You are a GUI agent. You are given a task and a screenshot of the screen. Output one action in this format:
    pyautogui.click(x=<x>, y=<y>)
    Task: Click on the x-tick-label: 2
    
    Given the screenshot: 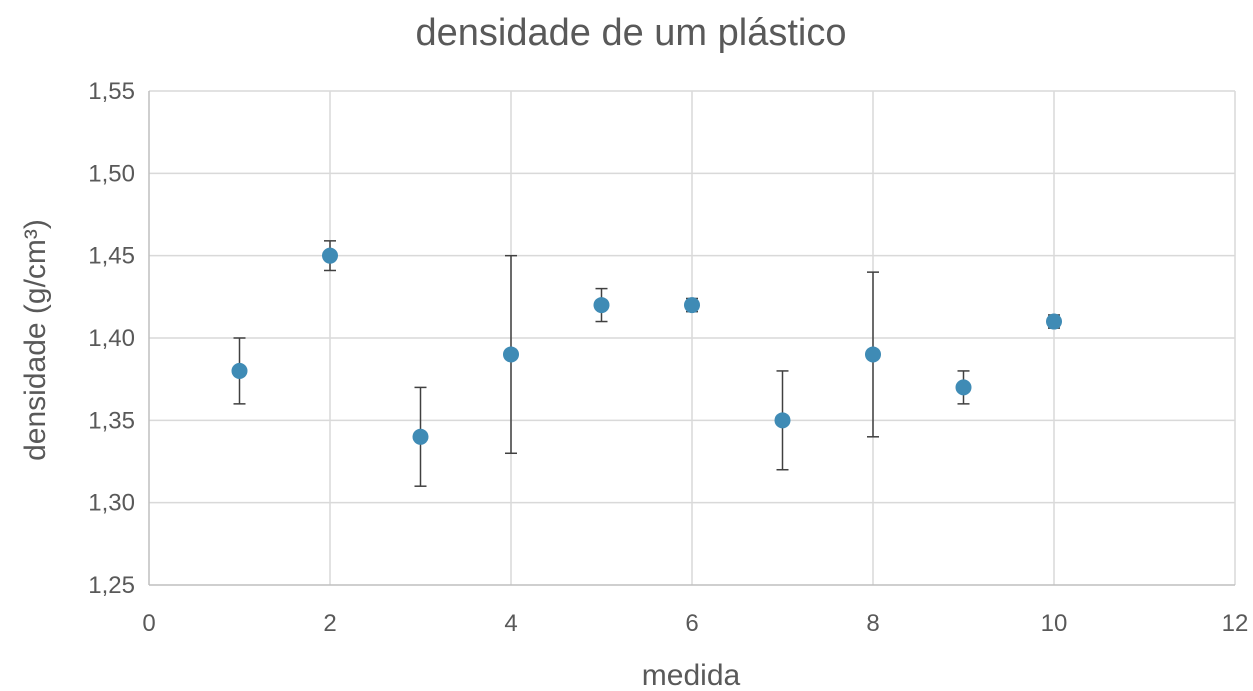 What is the action you would take?
    pyautogui.click(x=329, y=623)
    